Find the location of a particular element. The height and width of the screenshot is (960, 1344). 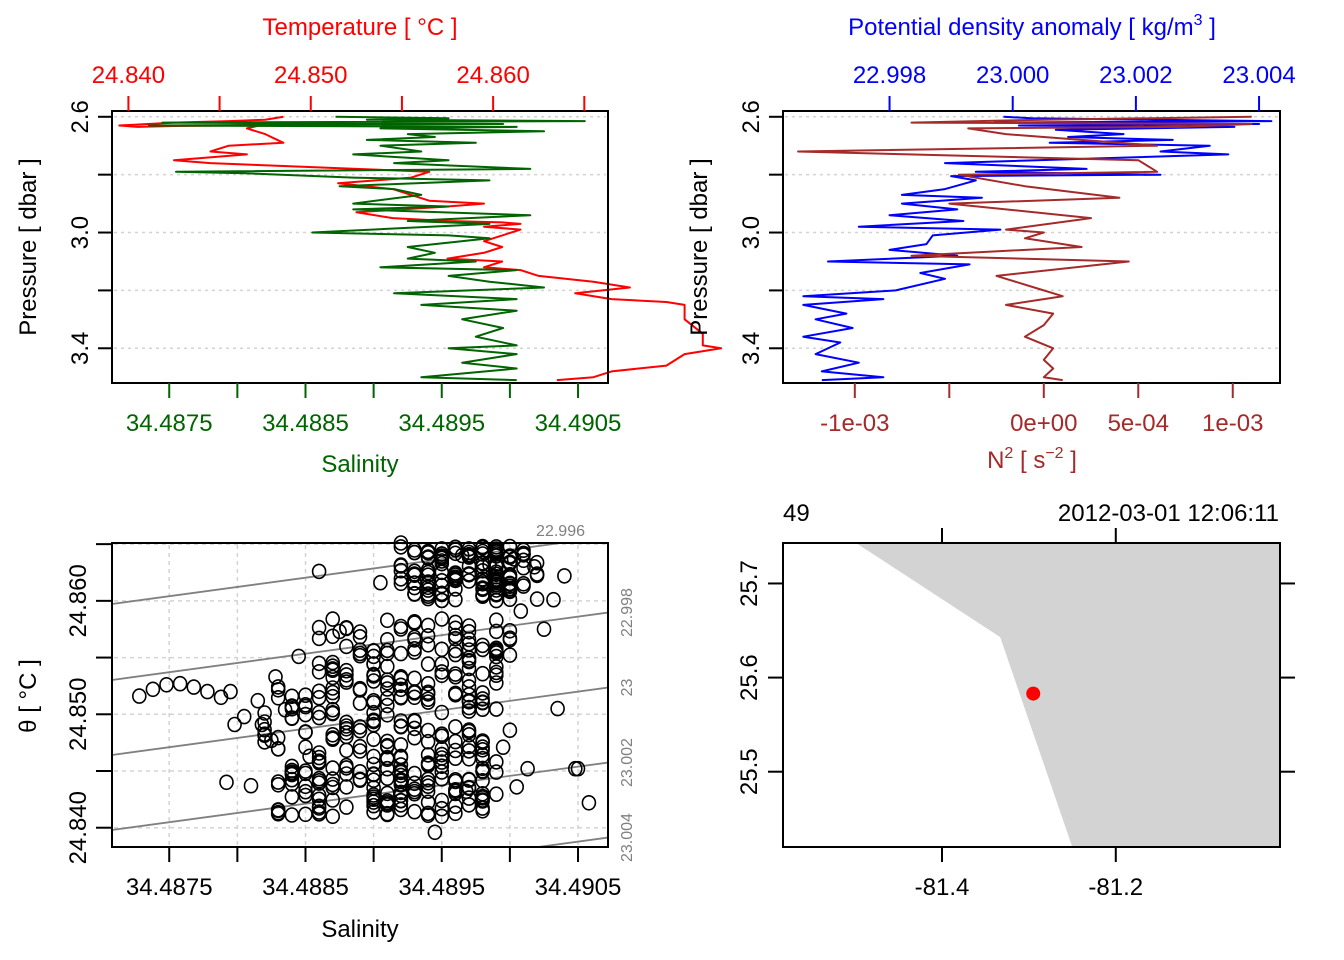

x-tick-label: 23.004 is located at coordinates (1258, 75).